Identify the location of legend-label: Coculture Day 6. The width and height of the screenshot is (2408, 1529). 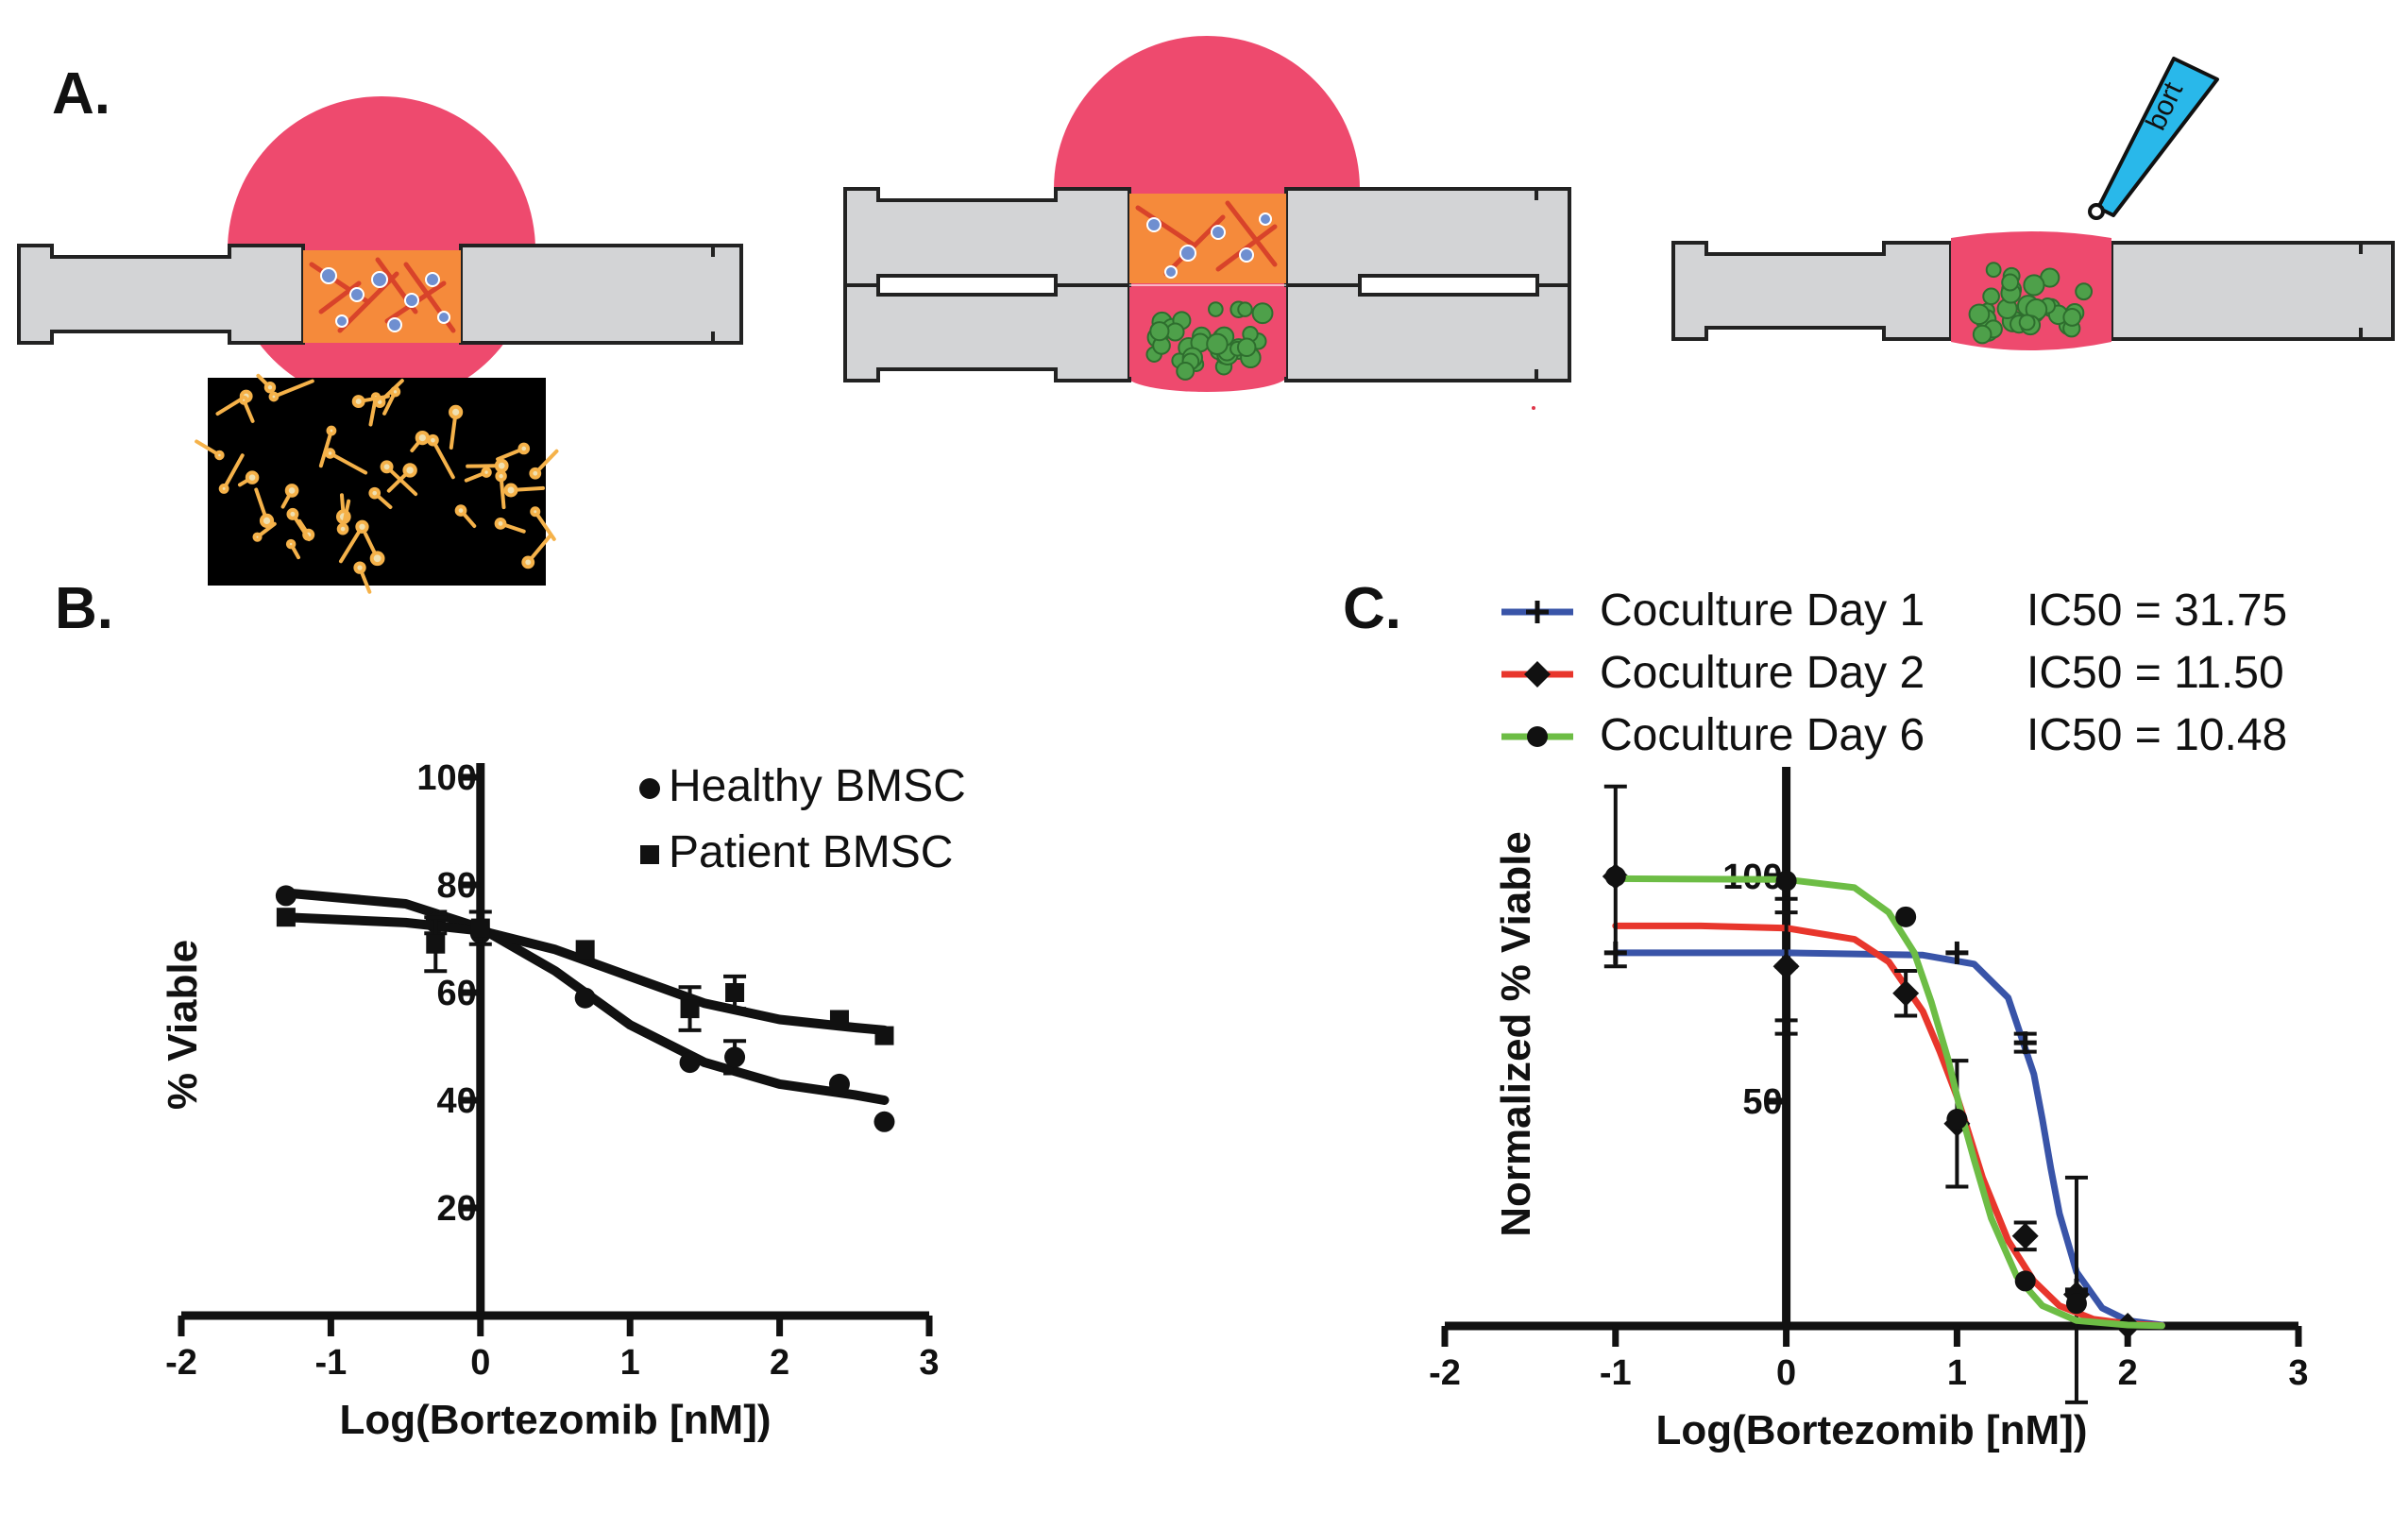
(1762, 735).